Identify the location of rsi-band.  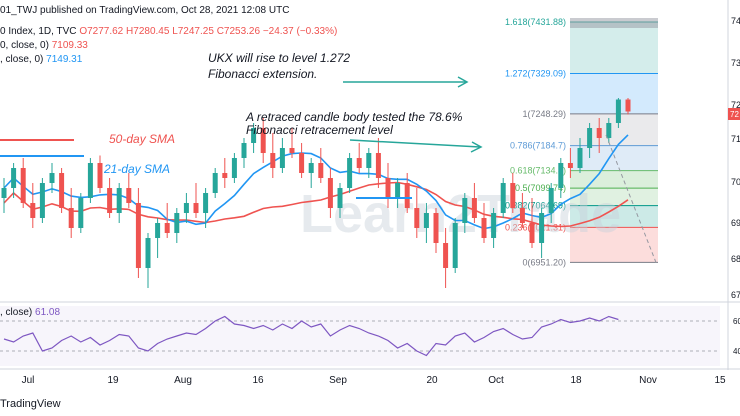
(360, 336).